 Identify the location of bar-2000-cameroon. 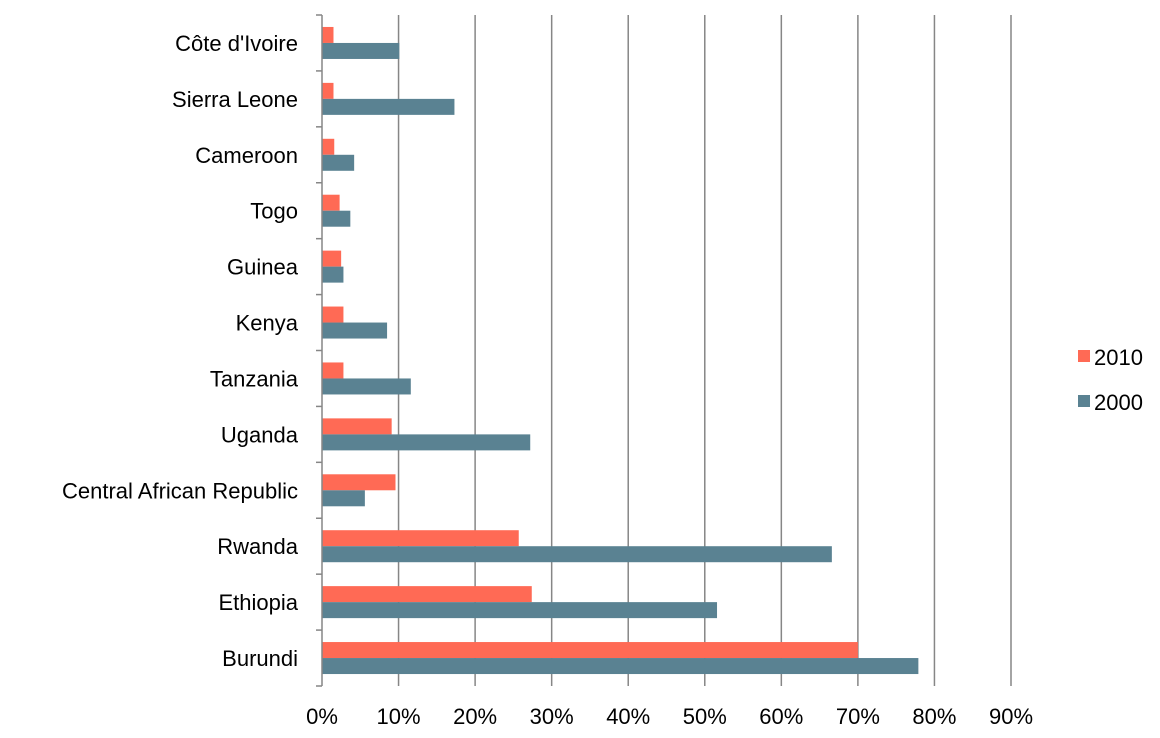
(338, 162).